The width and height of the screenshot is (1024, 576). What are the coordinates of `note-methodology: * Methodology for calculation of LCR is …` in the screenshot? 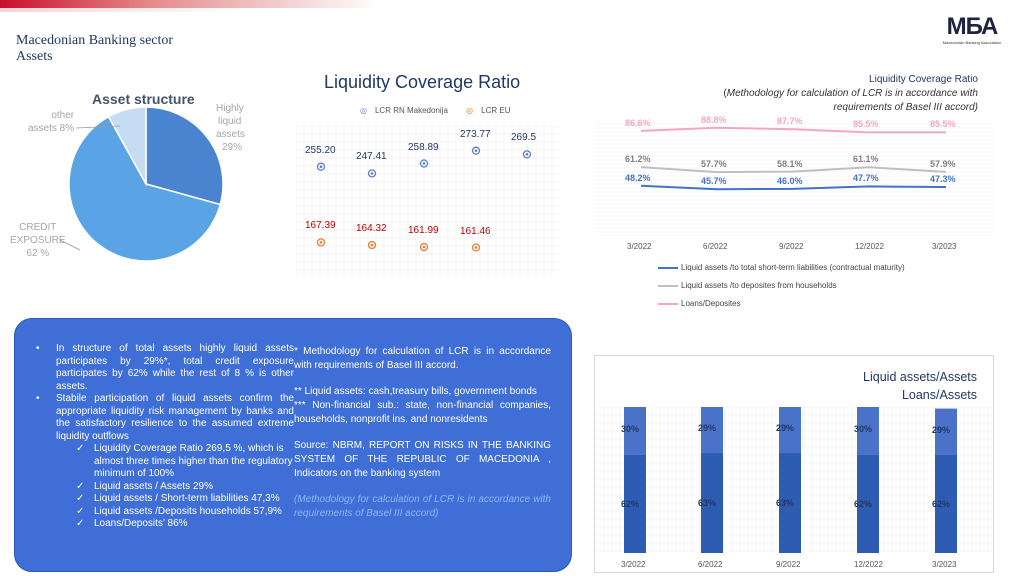 It's located at (422, 358).